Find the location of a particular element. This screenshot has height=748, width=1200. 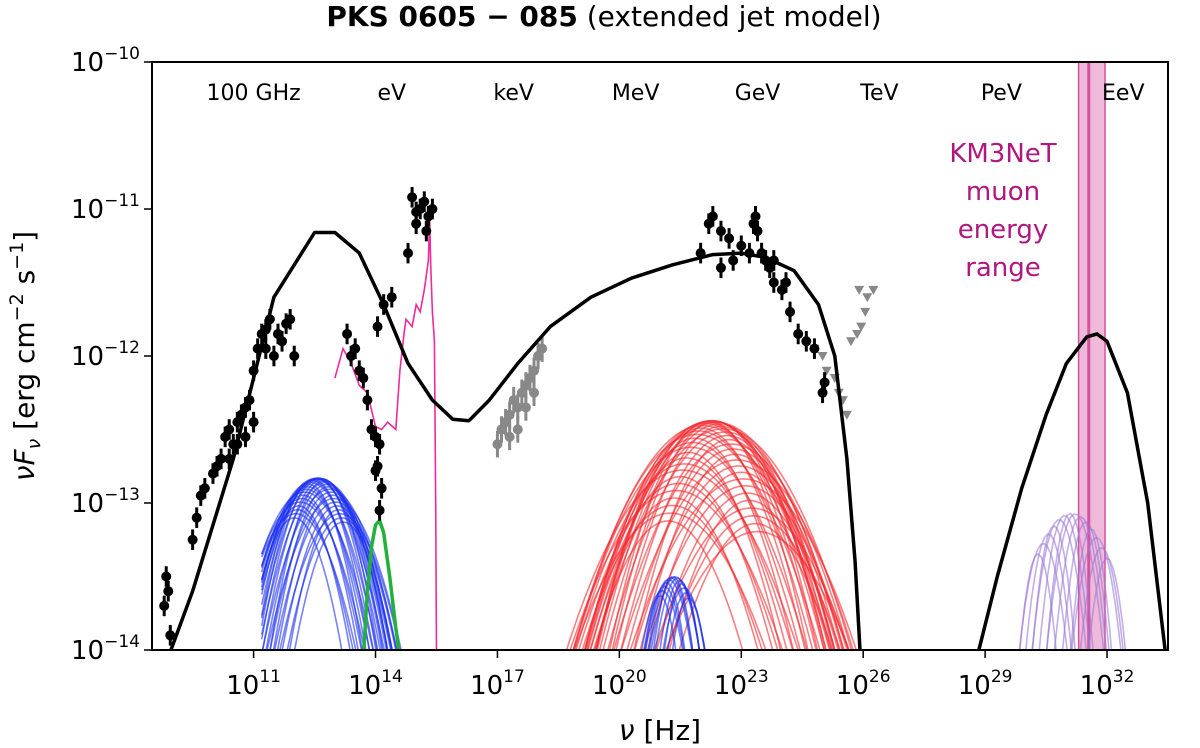

km3net-label-line-1: muon is located at coordinates (1003, 192).